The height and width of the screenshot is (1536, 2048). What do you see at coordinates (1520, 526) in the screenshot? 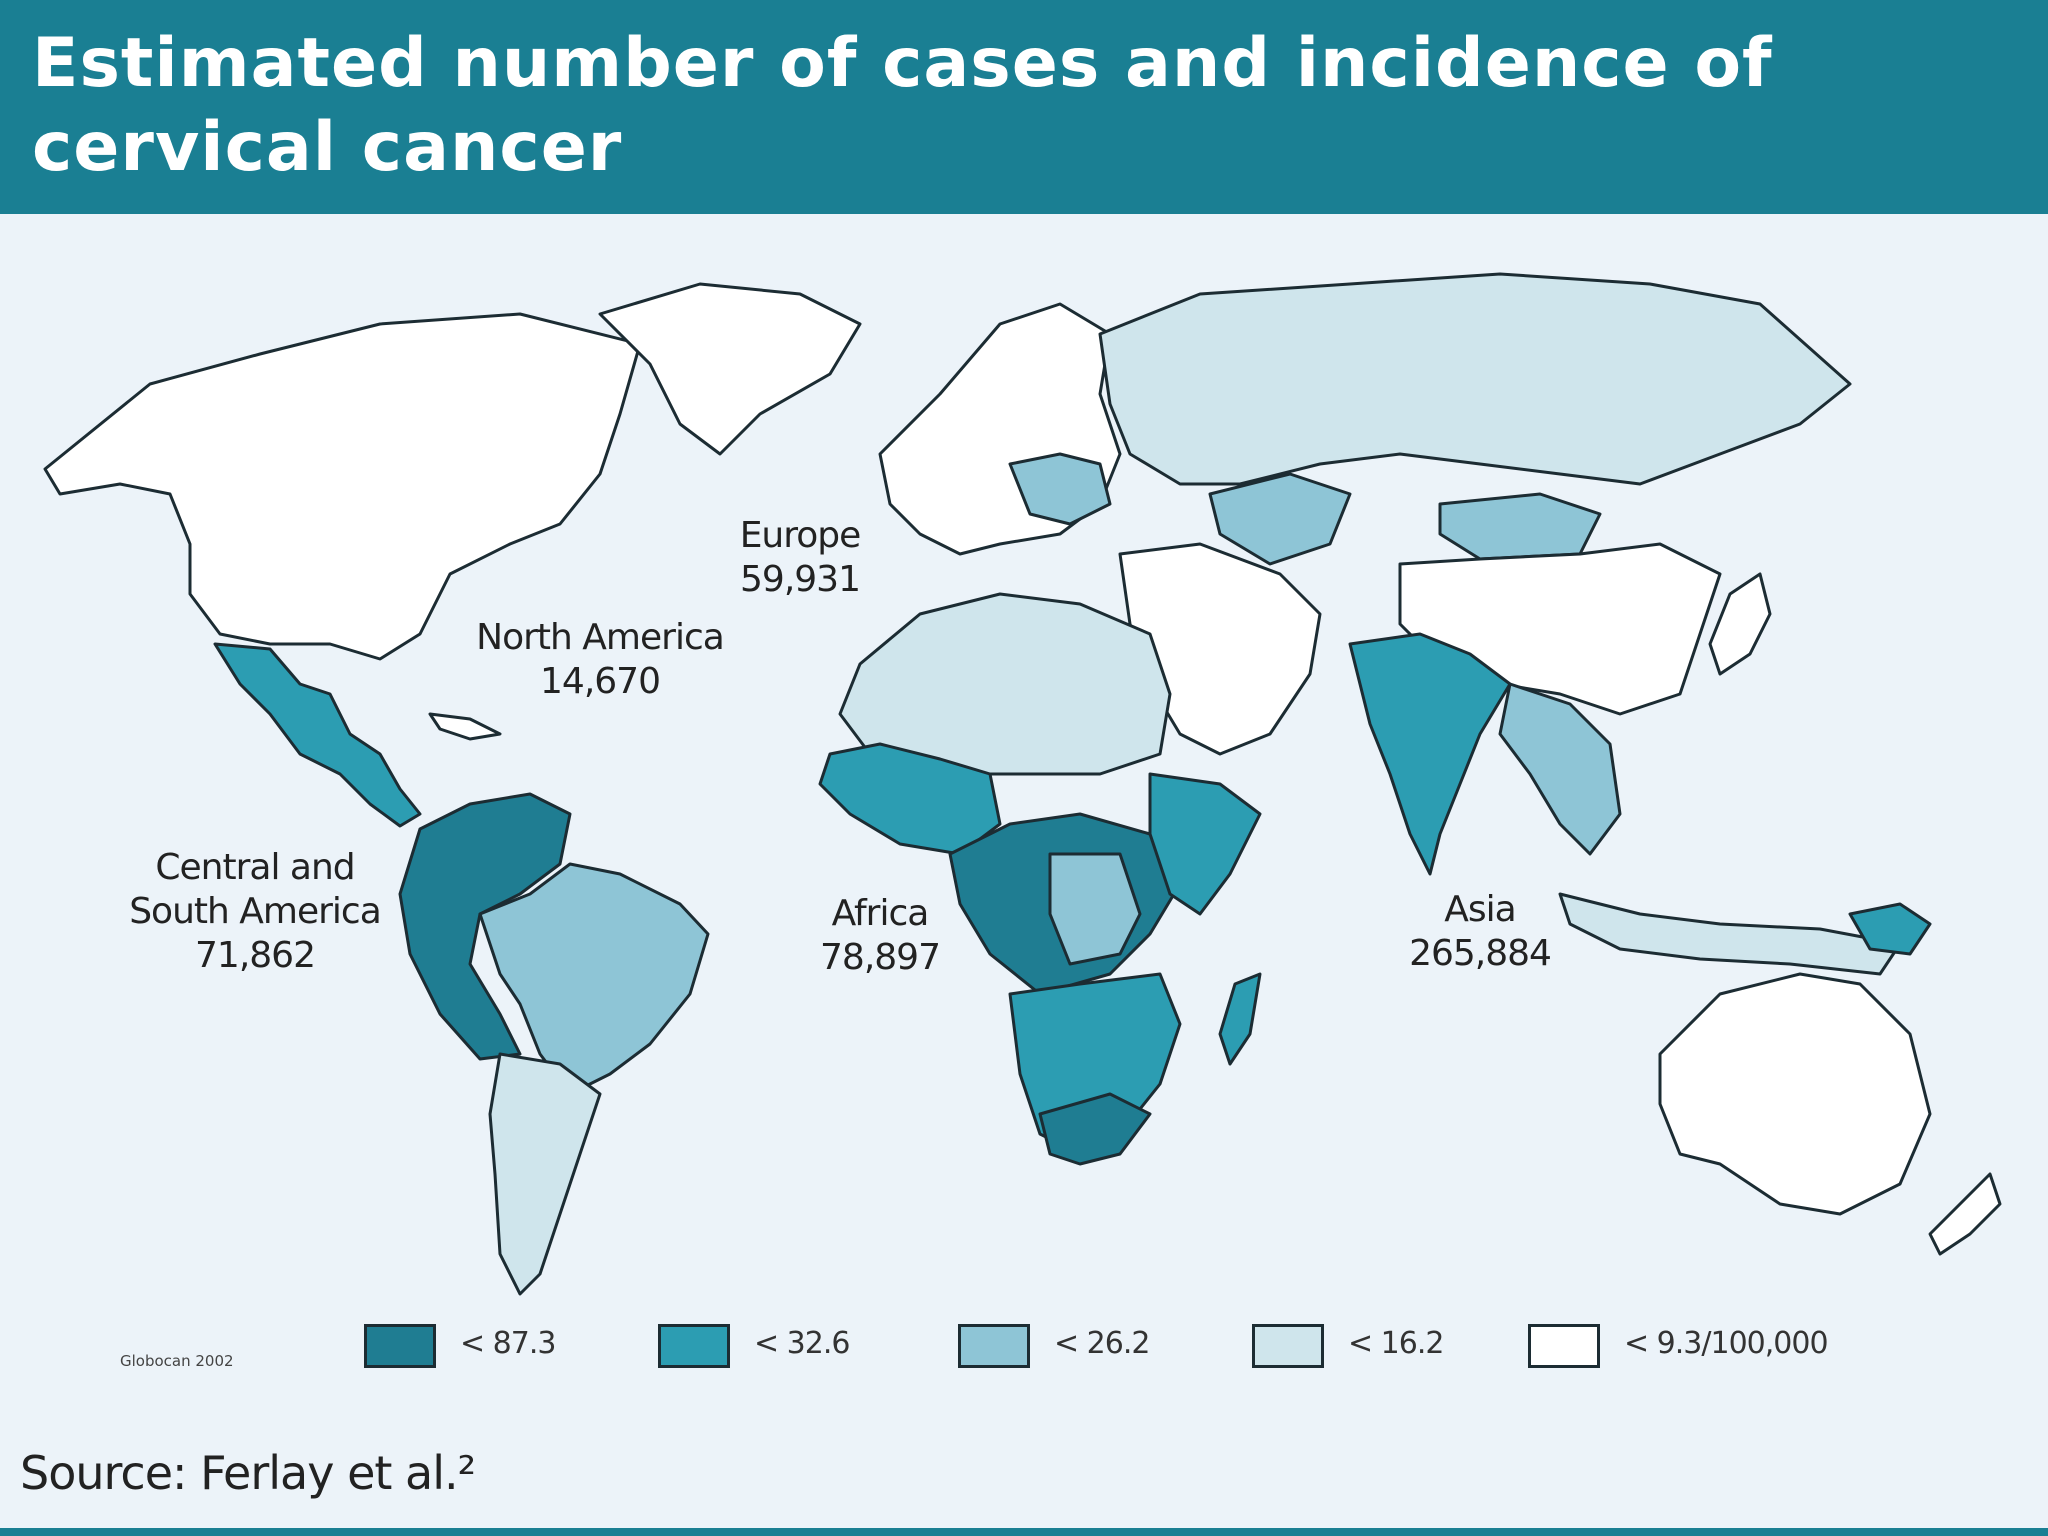
I see `mongolia-shape` at bounding box center [1520, 526].